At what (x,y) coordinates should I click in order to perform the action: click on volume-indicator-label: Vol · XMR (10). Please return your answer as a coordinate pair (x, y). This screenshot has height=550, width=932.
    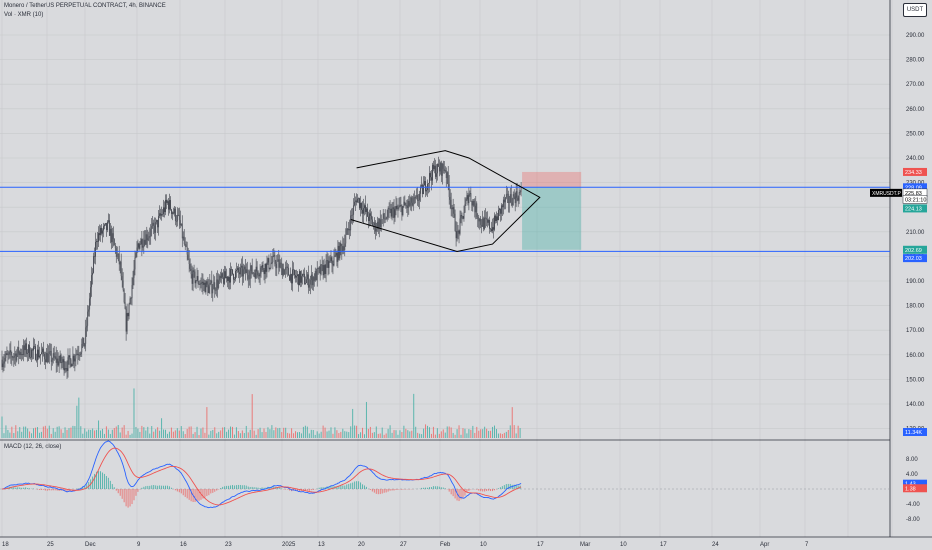
    Looking at the image, I should click on (24, 15).